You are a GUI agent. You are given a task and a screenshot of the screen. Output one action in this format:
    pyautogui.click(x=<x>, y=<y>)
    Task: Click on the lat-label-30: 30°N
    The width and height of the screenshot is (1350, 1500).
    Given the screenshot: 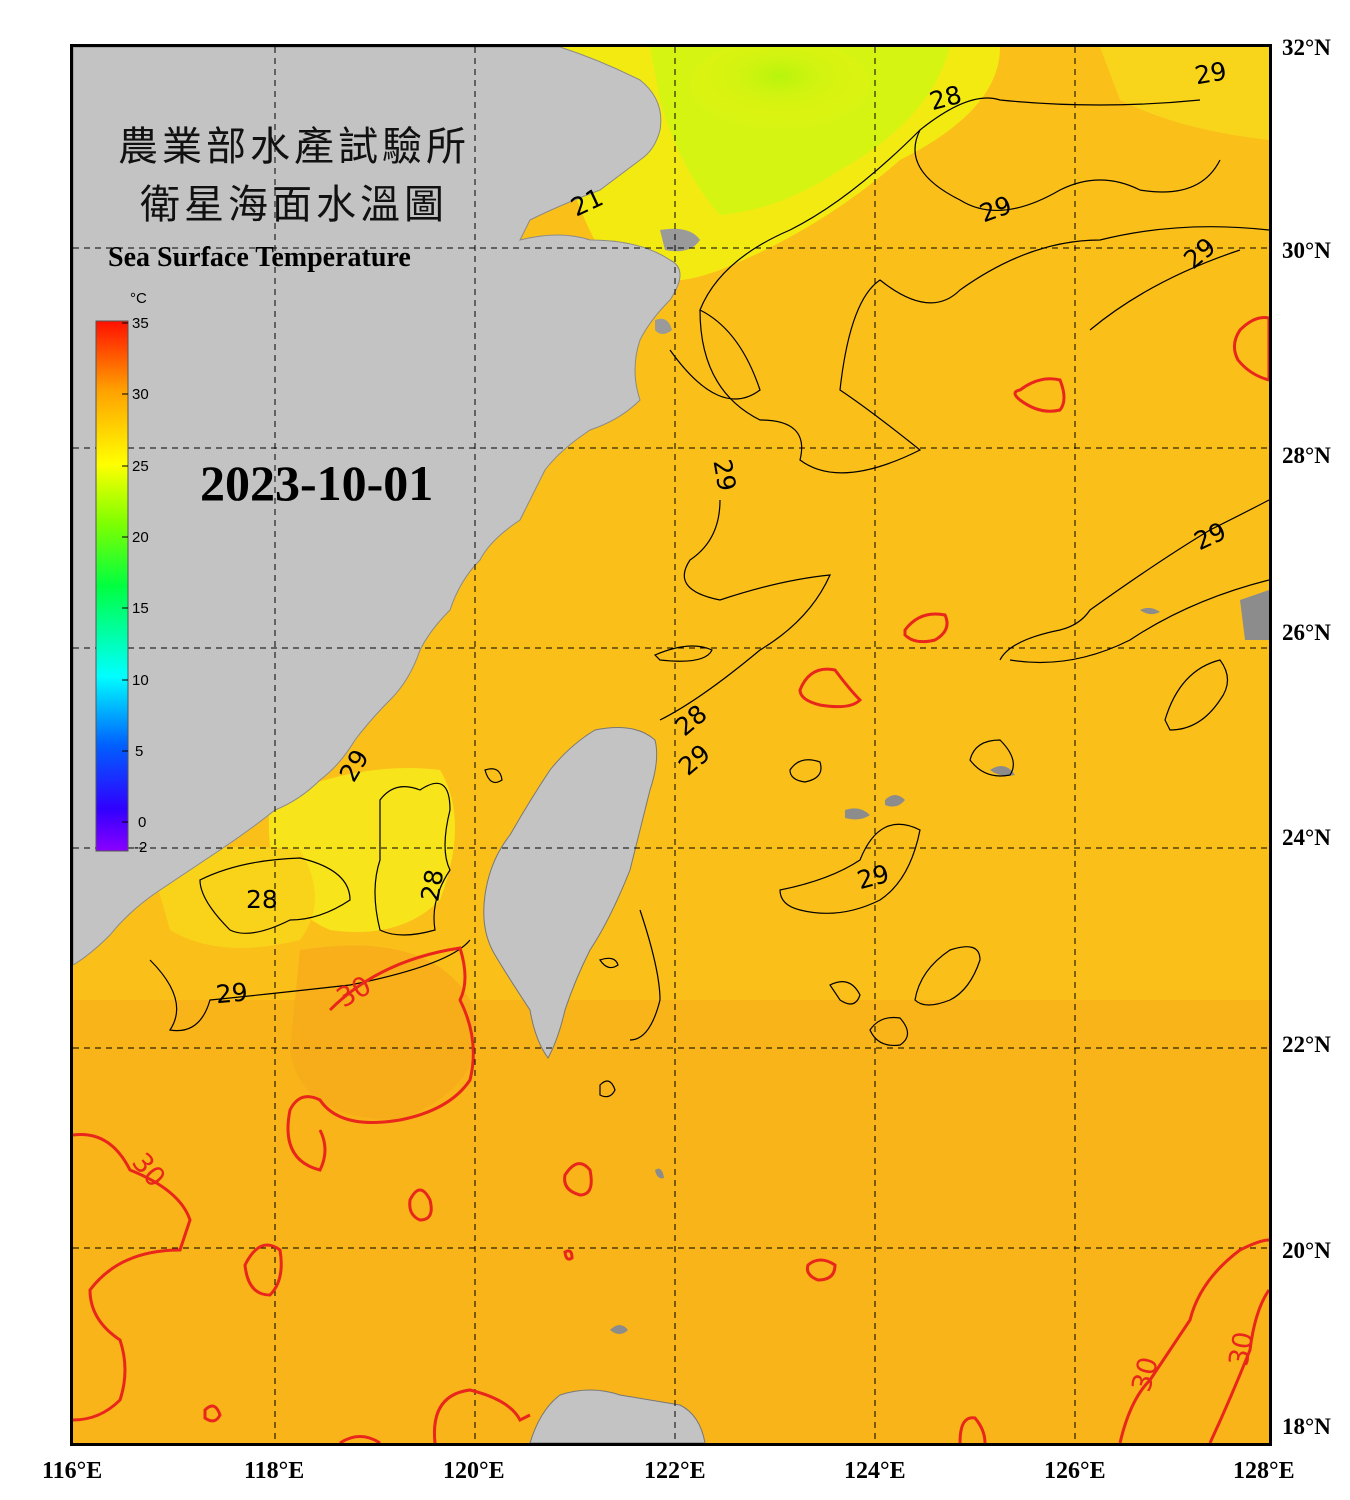 What is the action you would take?
    pyautogui.click(x=1306, y=250)
    